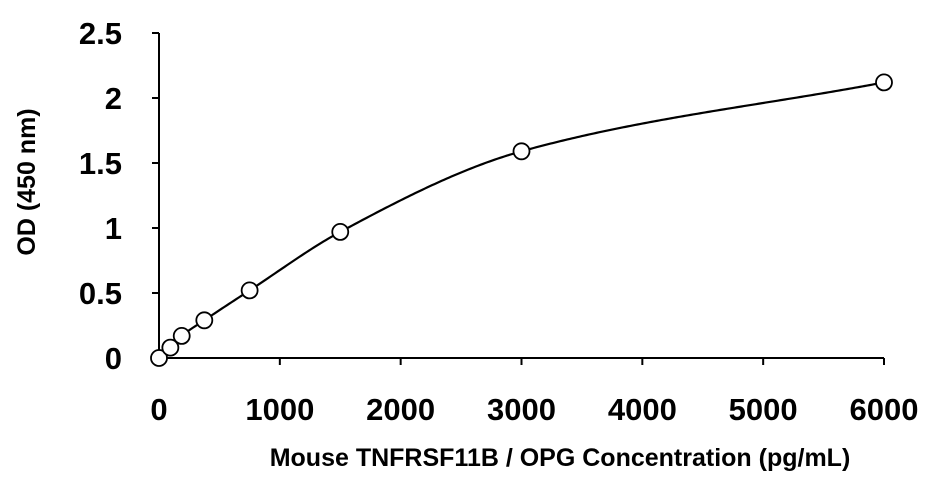 This screenshot has width=929, height=480. What do you see at coordinates (113, 228) in the screenshot?
I see `y-tick-label: 1` at bounding box center [113, 228].